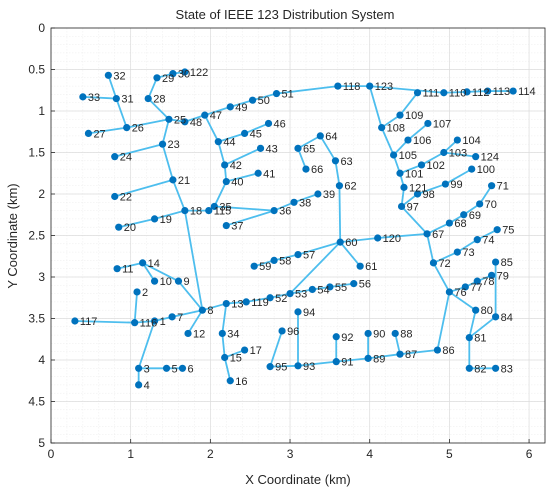 The width and height of the screenshot is (550, 490). I want to click on node-label: 61, so click(371, 267).